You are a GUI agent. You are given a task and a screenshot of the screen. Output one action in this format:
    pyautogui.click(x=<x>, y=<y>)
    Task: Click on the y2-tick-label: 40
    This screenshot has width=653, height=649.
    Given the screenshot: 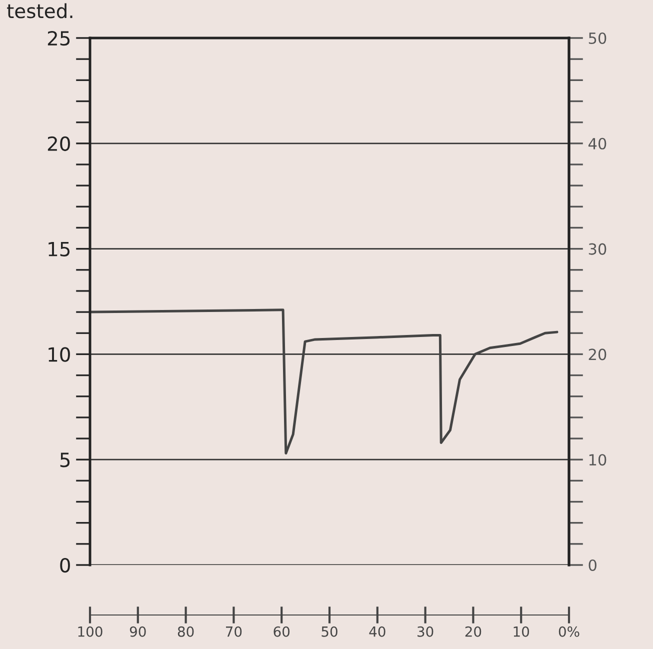 What is the action you would take?
    pyautogui.click(x=597, y=144)
    